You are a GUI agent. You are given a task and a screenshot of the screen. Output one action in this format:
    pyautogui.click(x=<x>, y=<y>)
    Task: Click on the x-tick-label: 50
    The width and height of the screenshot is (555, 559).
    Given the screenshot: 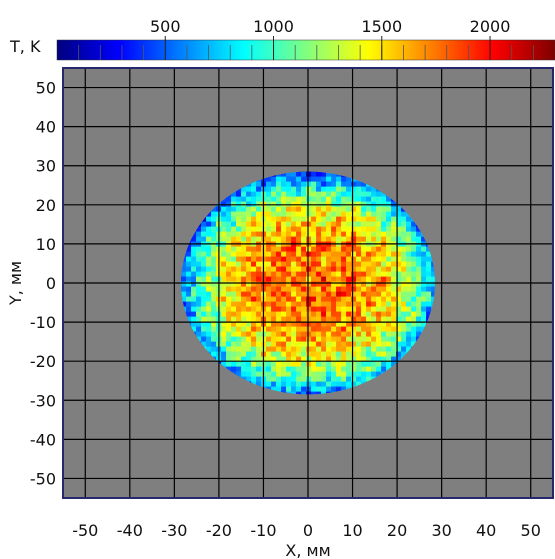 What is the action you would take?
    pyautogui.click(x=531, y=530)
    